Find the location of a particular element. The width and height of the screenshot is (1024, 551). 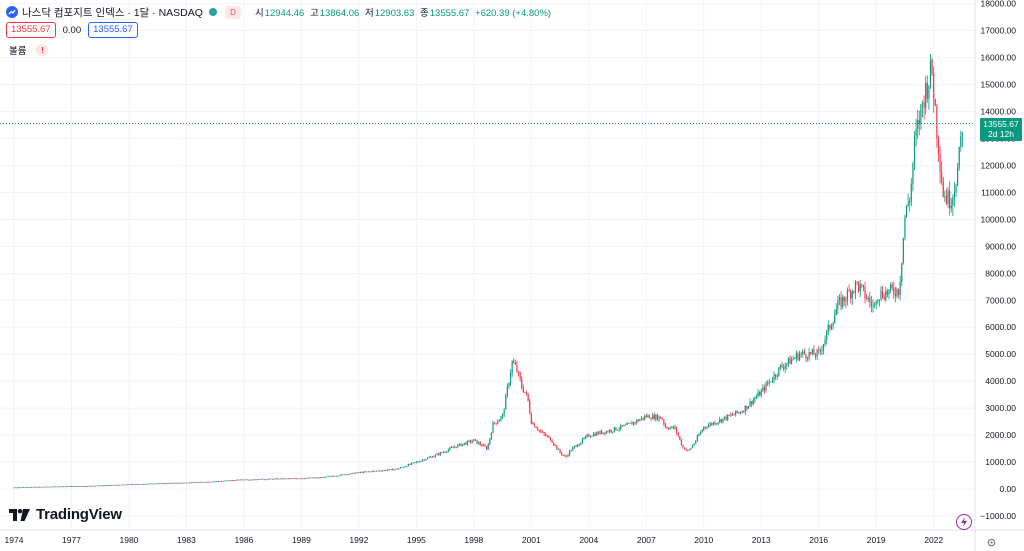

buy-button: 13555.67 is located at coordinates (113, 30).